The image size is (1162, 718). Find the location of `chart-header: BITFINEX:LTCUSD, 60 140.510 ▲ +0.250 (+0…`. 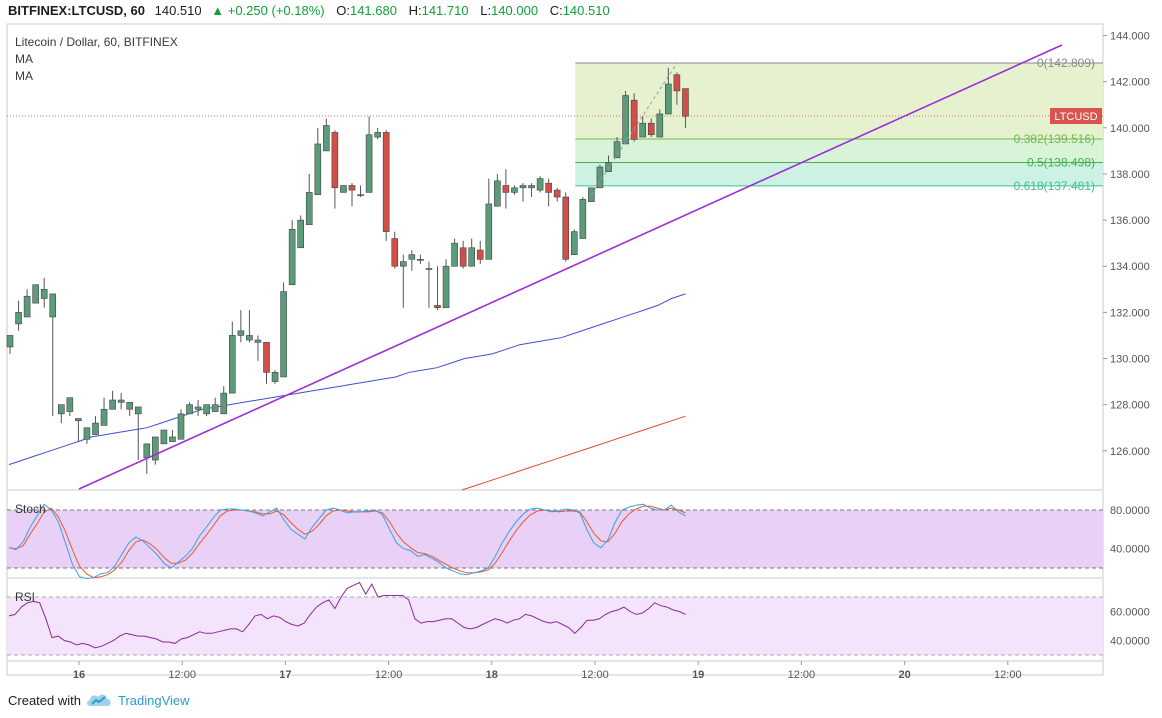

chart-header: BITFINEX:LTCUSD, 60 140.510 ▲ +0.250 (+0… is located at coordinates (581, 11).